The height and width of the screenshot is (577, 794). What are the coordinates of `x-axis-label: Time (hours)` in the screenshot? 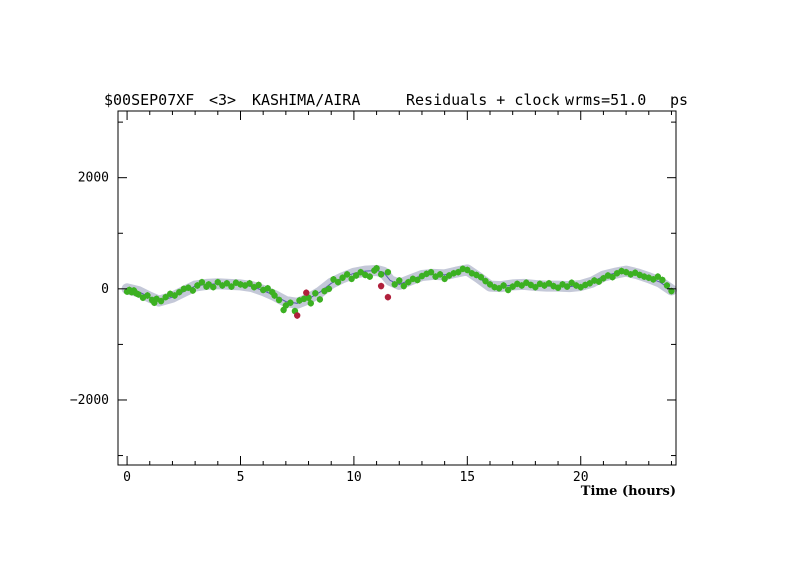 It's located at (628, 491).